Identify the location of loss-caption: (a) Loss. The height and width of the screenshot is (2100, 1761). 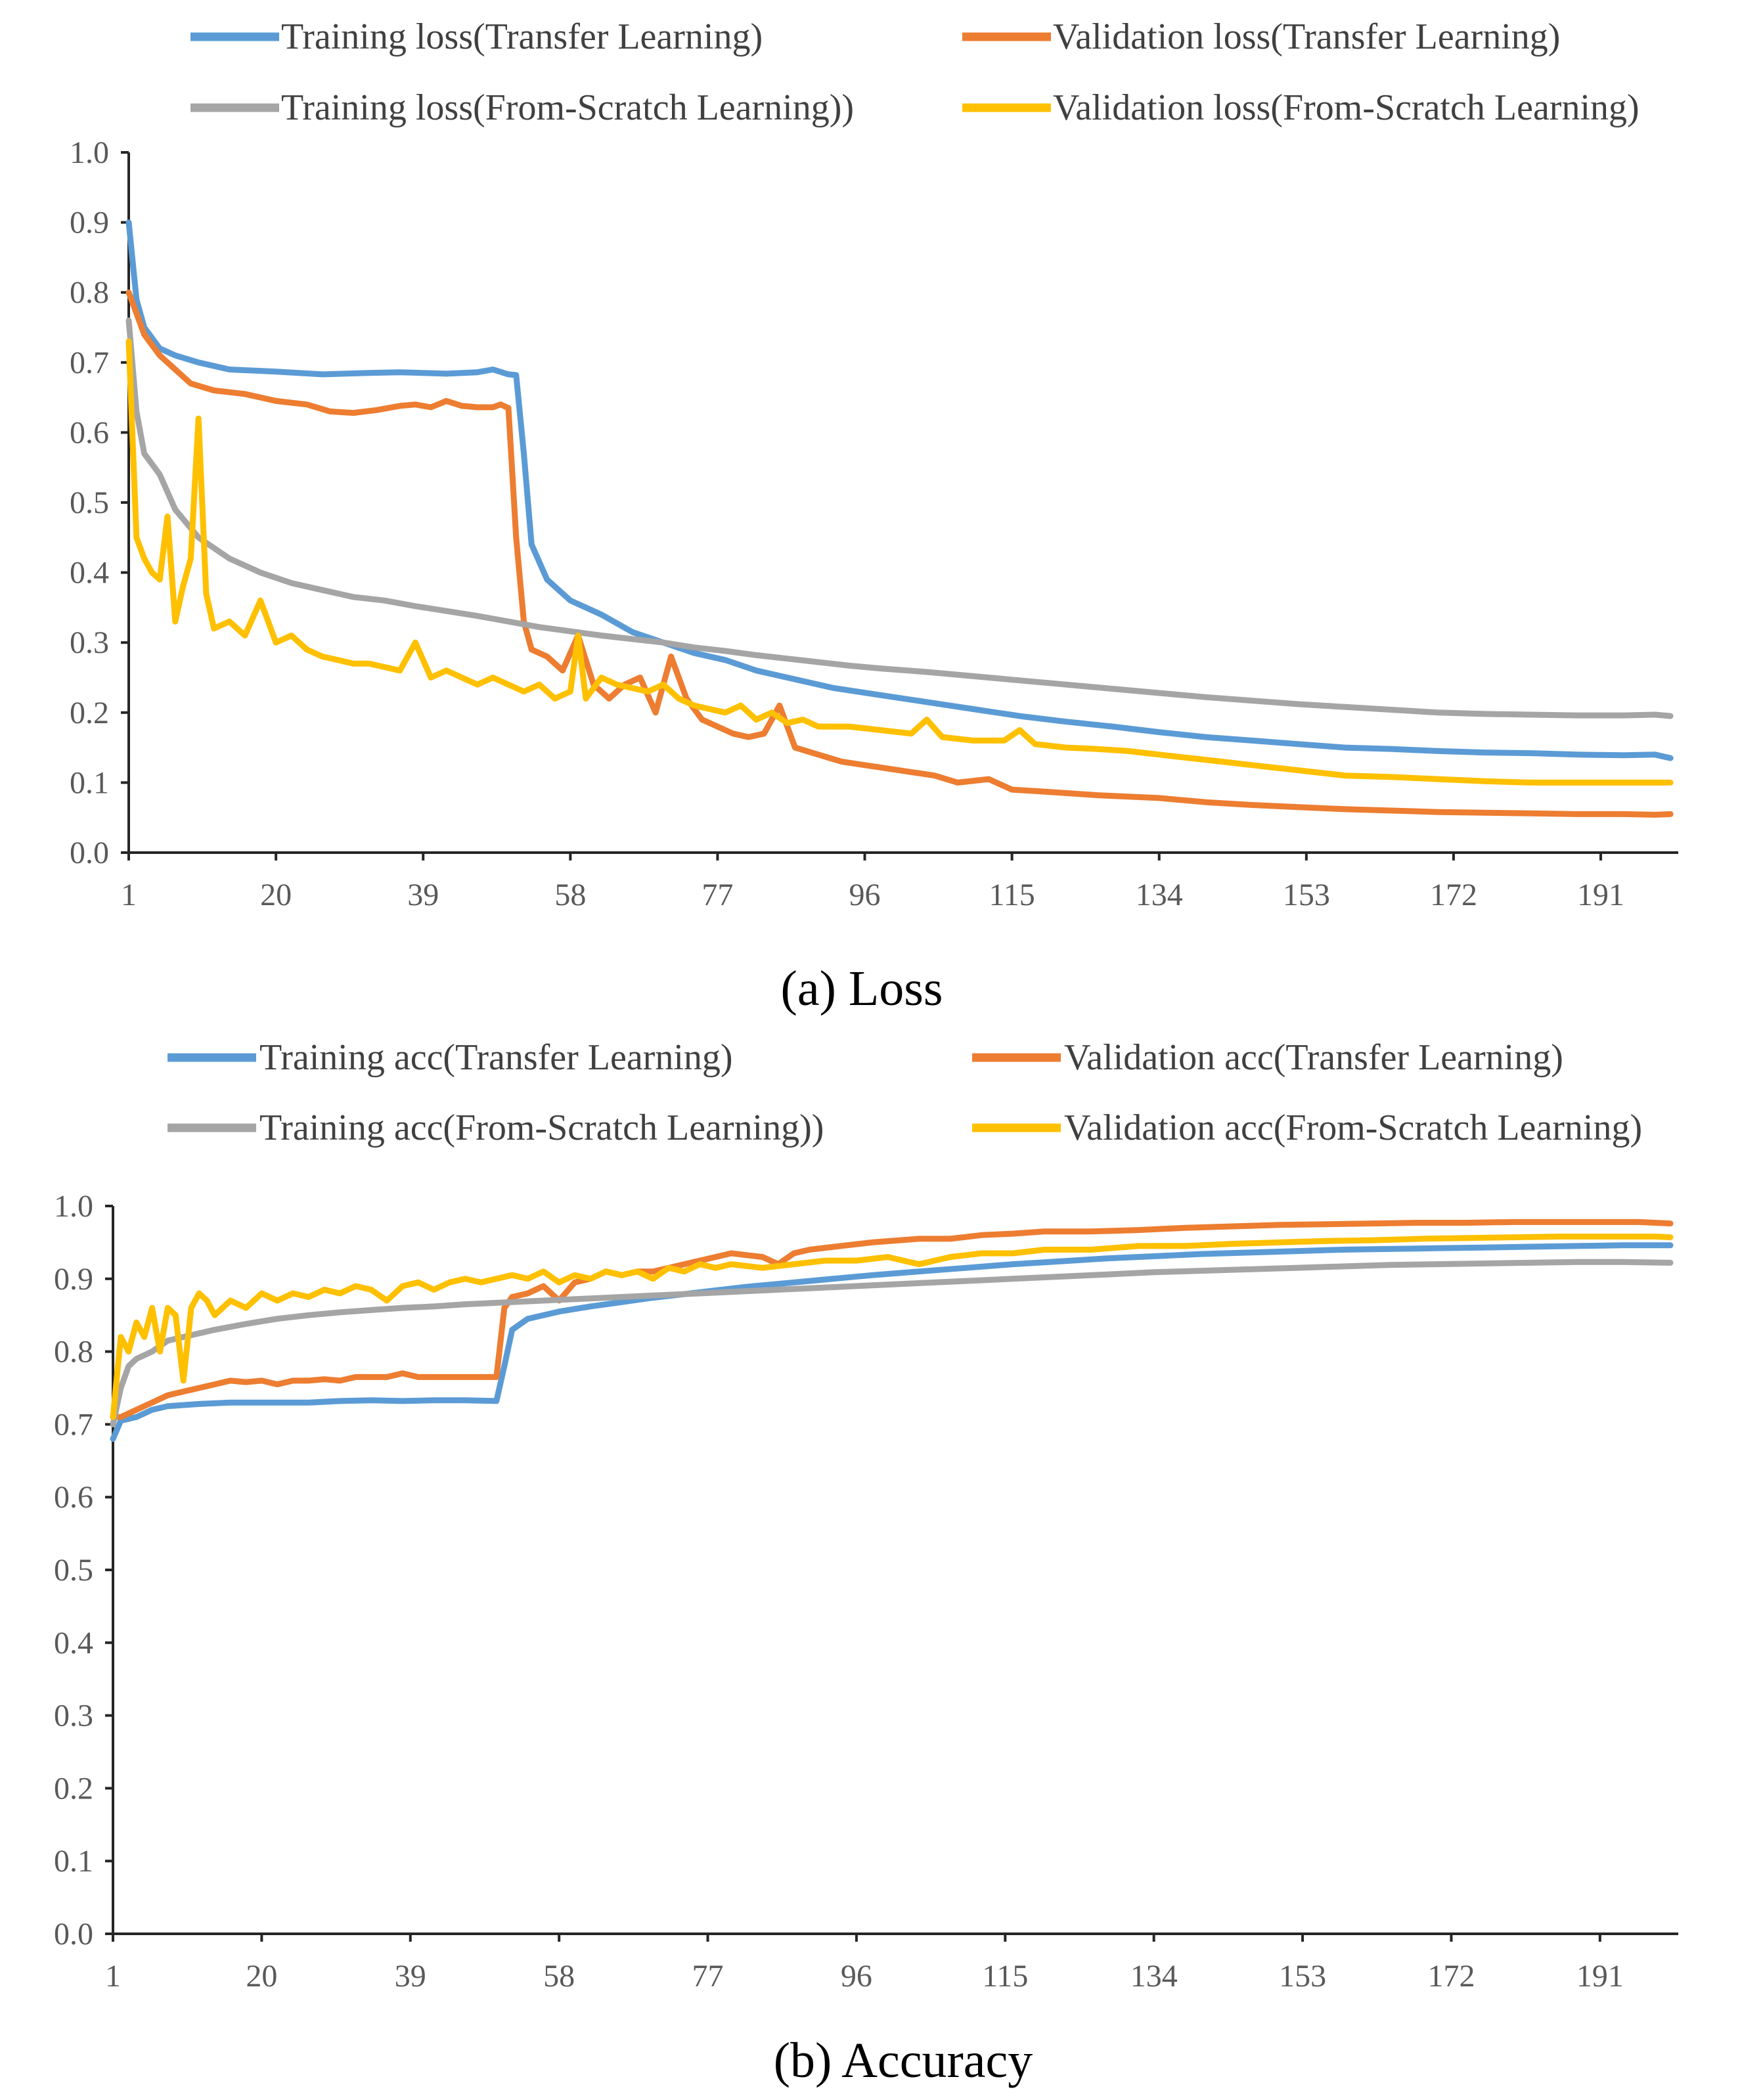
(862, 989).